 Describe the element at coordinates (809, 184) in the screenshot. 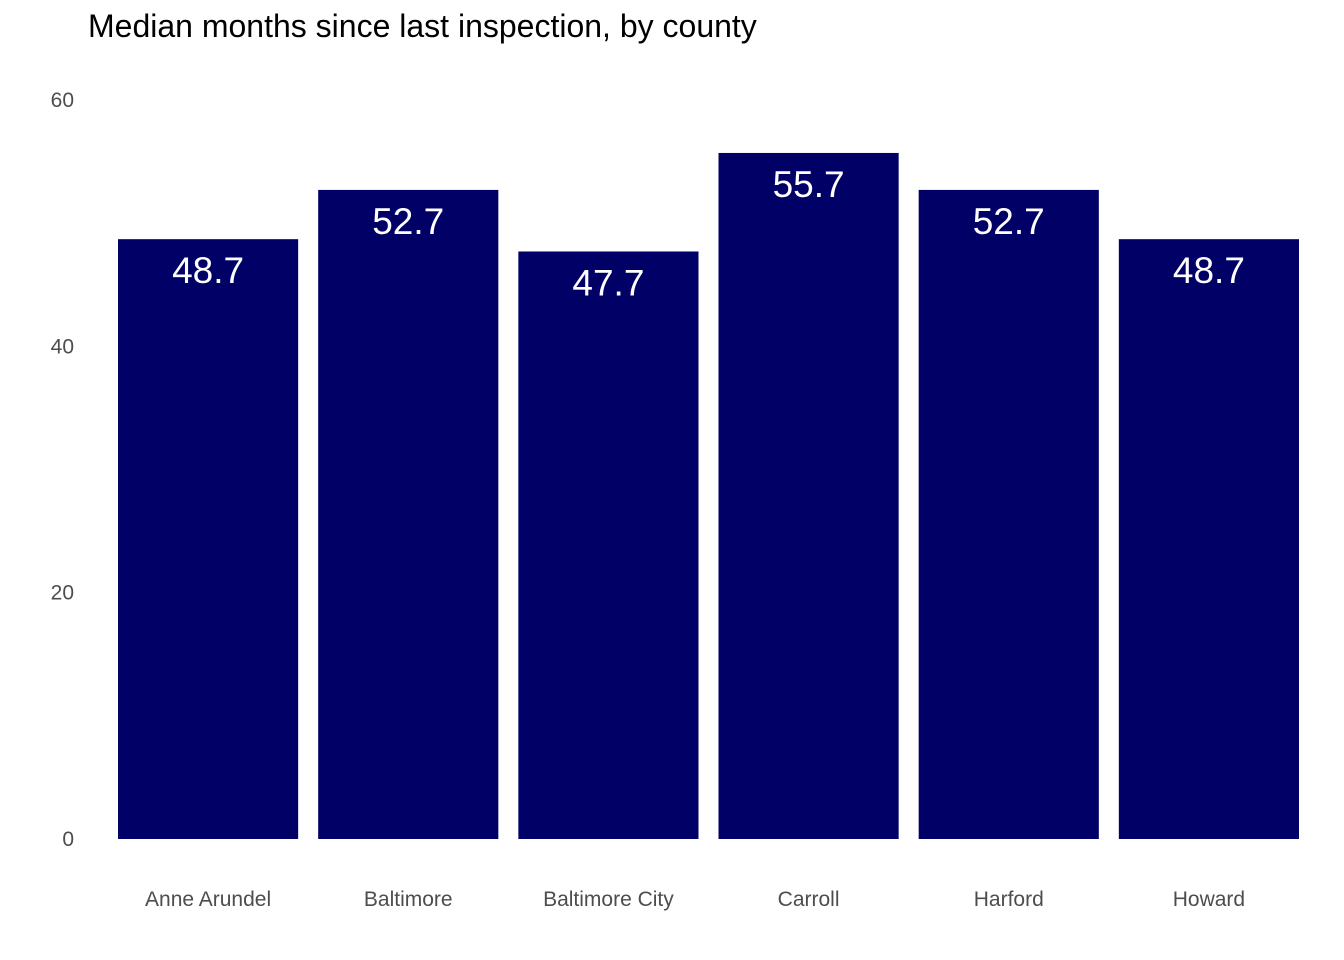

I see `bar-value-label: 55.7` at that location.